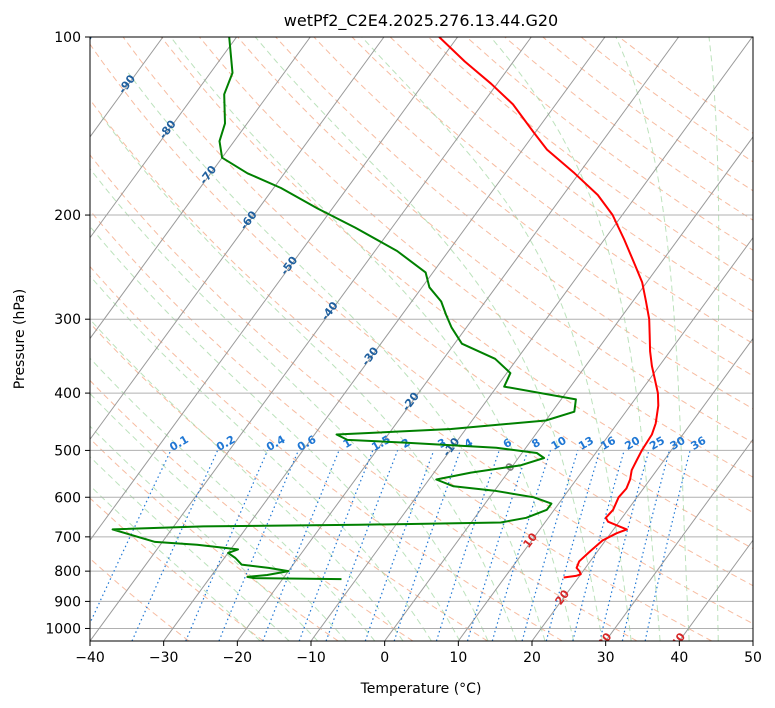 The width and height of the screenshot is (775, 708). What do you see at coordinates (67, 572) in the screenshot?
I see `y-tick-label: 800` at bounding box center [67, 572].